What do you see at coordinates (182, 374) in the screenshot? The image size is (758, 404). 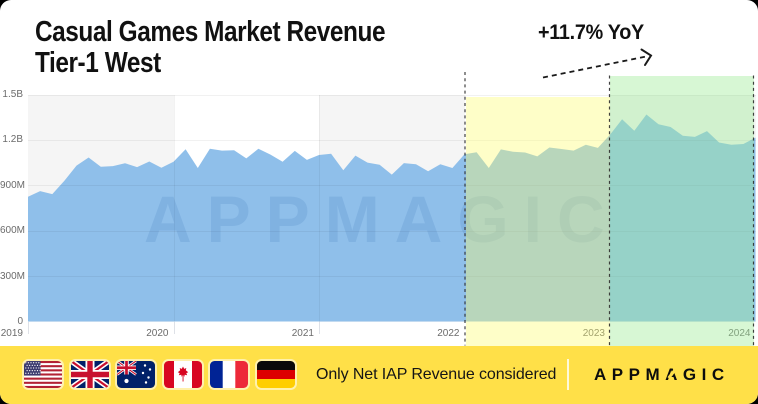 I see `flag-canada` at bounding box center [182, 374].